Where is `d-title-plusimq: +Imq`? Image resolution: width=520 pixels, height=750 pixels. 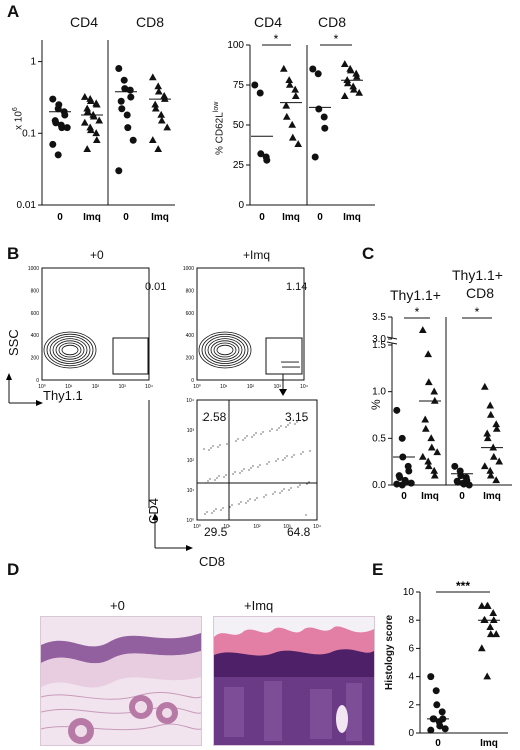
d-title-plusimq: +Imq is located at coordinates (259, 605).